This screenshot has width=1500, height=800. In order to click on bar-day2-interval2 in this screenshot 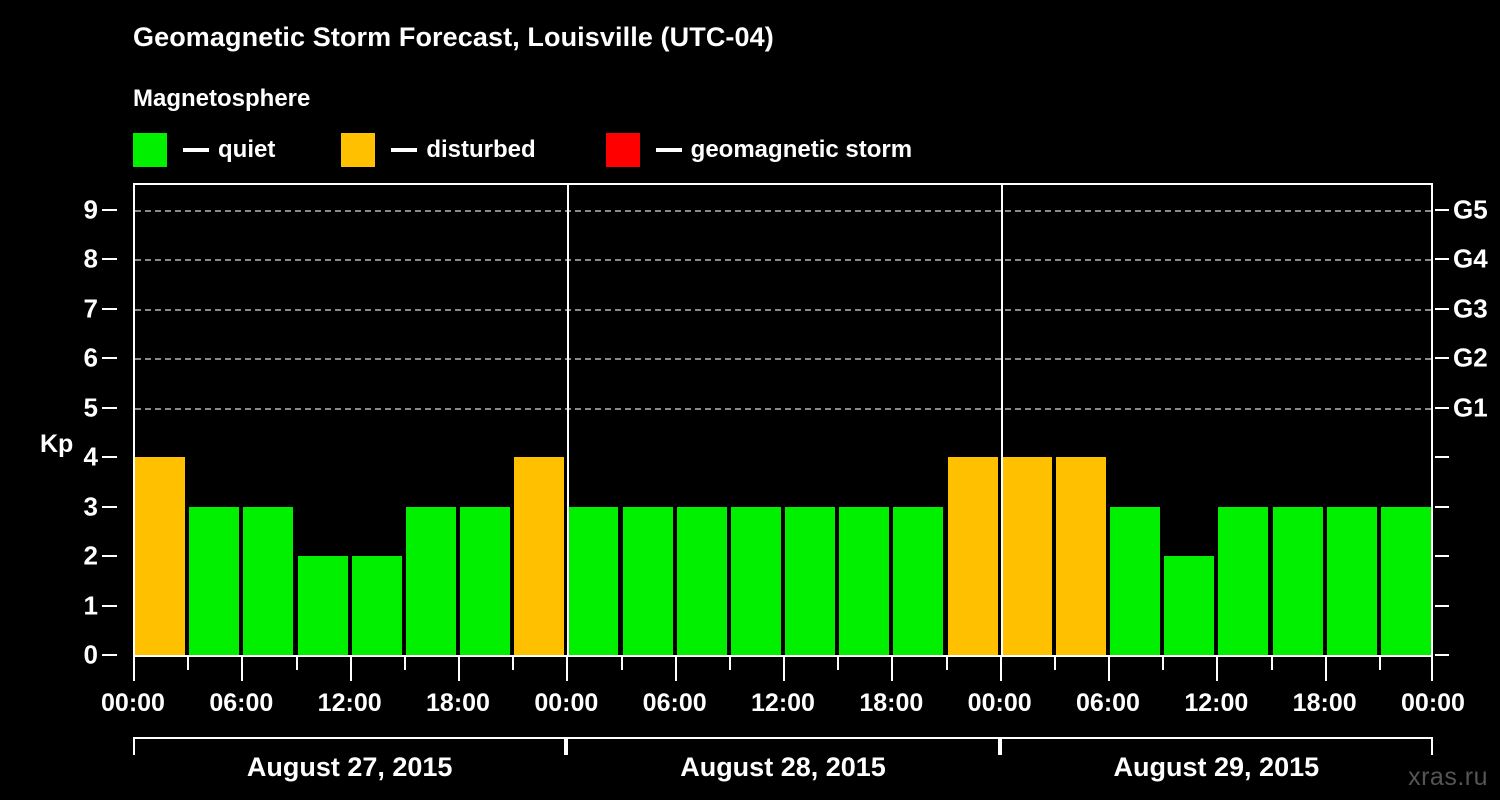, I will do `click(647, 580)`.